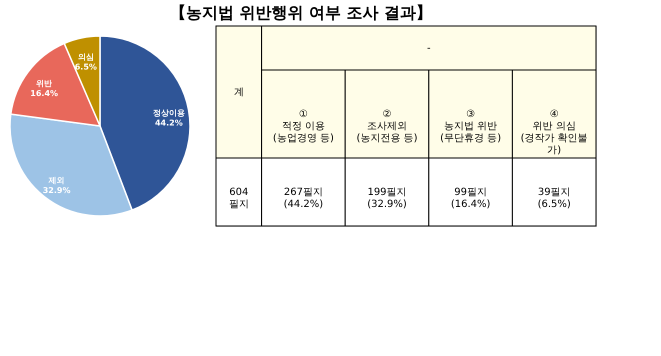 The image size is (661, 356). Describe the element at coordinates (238, 198) in the screenshot. I see `text: 604 필지` at that location.